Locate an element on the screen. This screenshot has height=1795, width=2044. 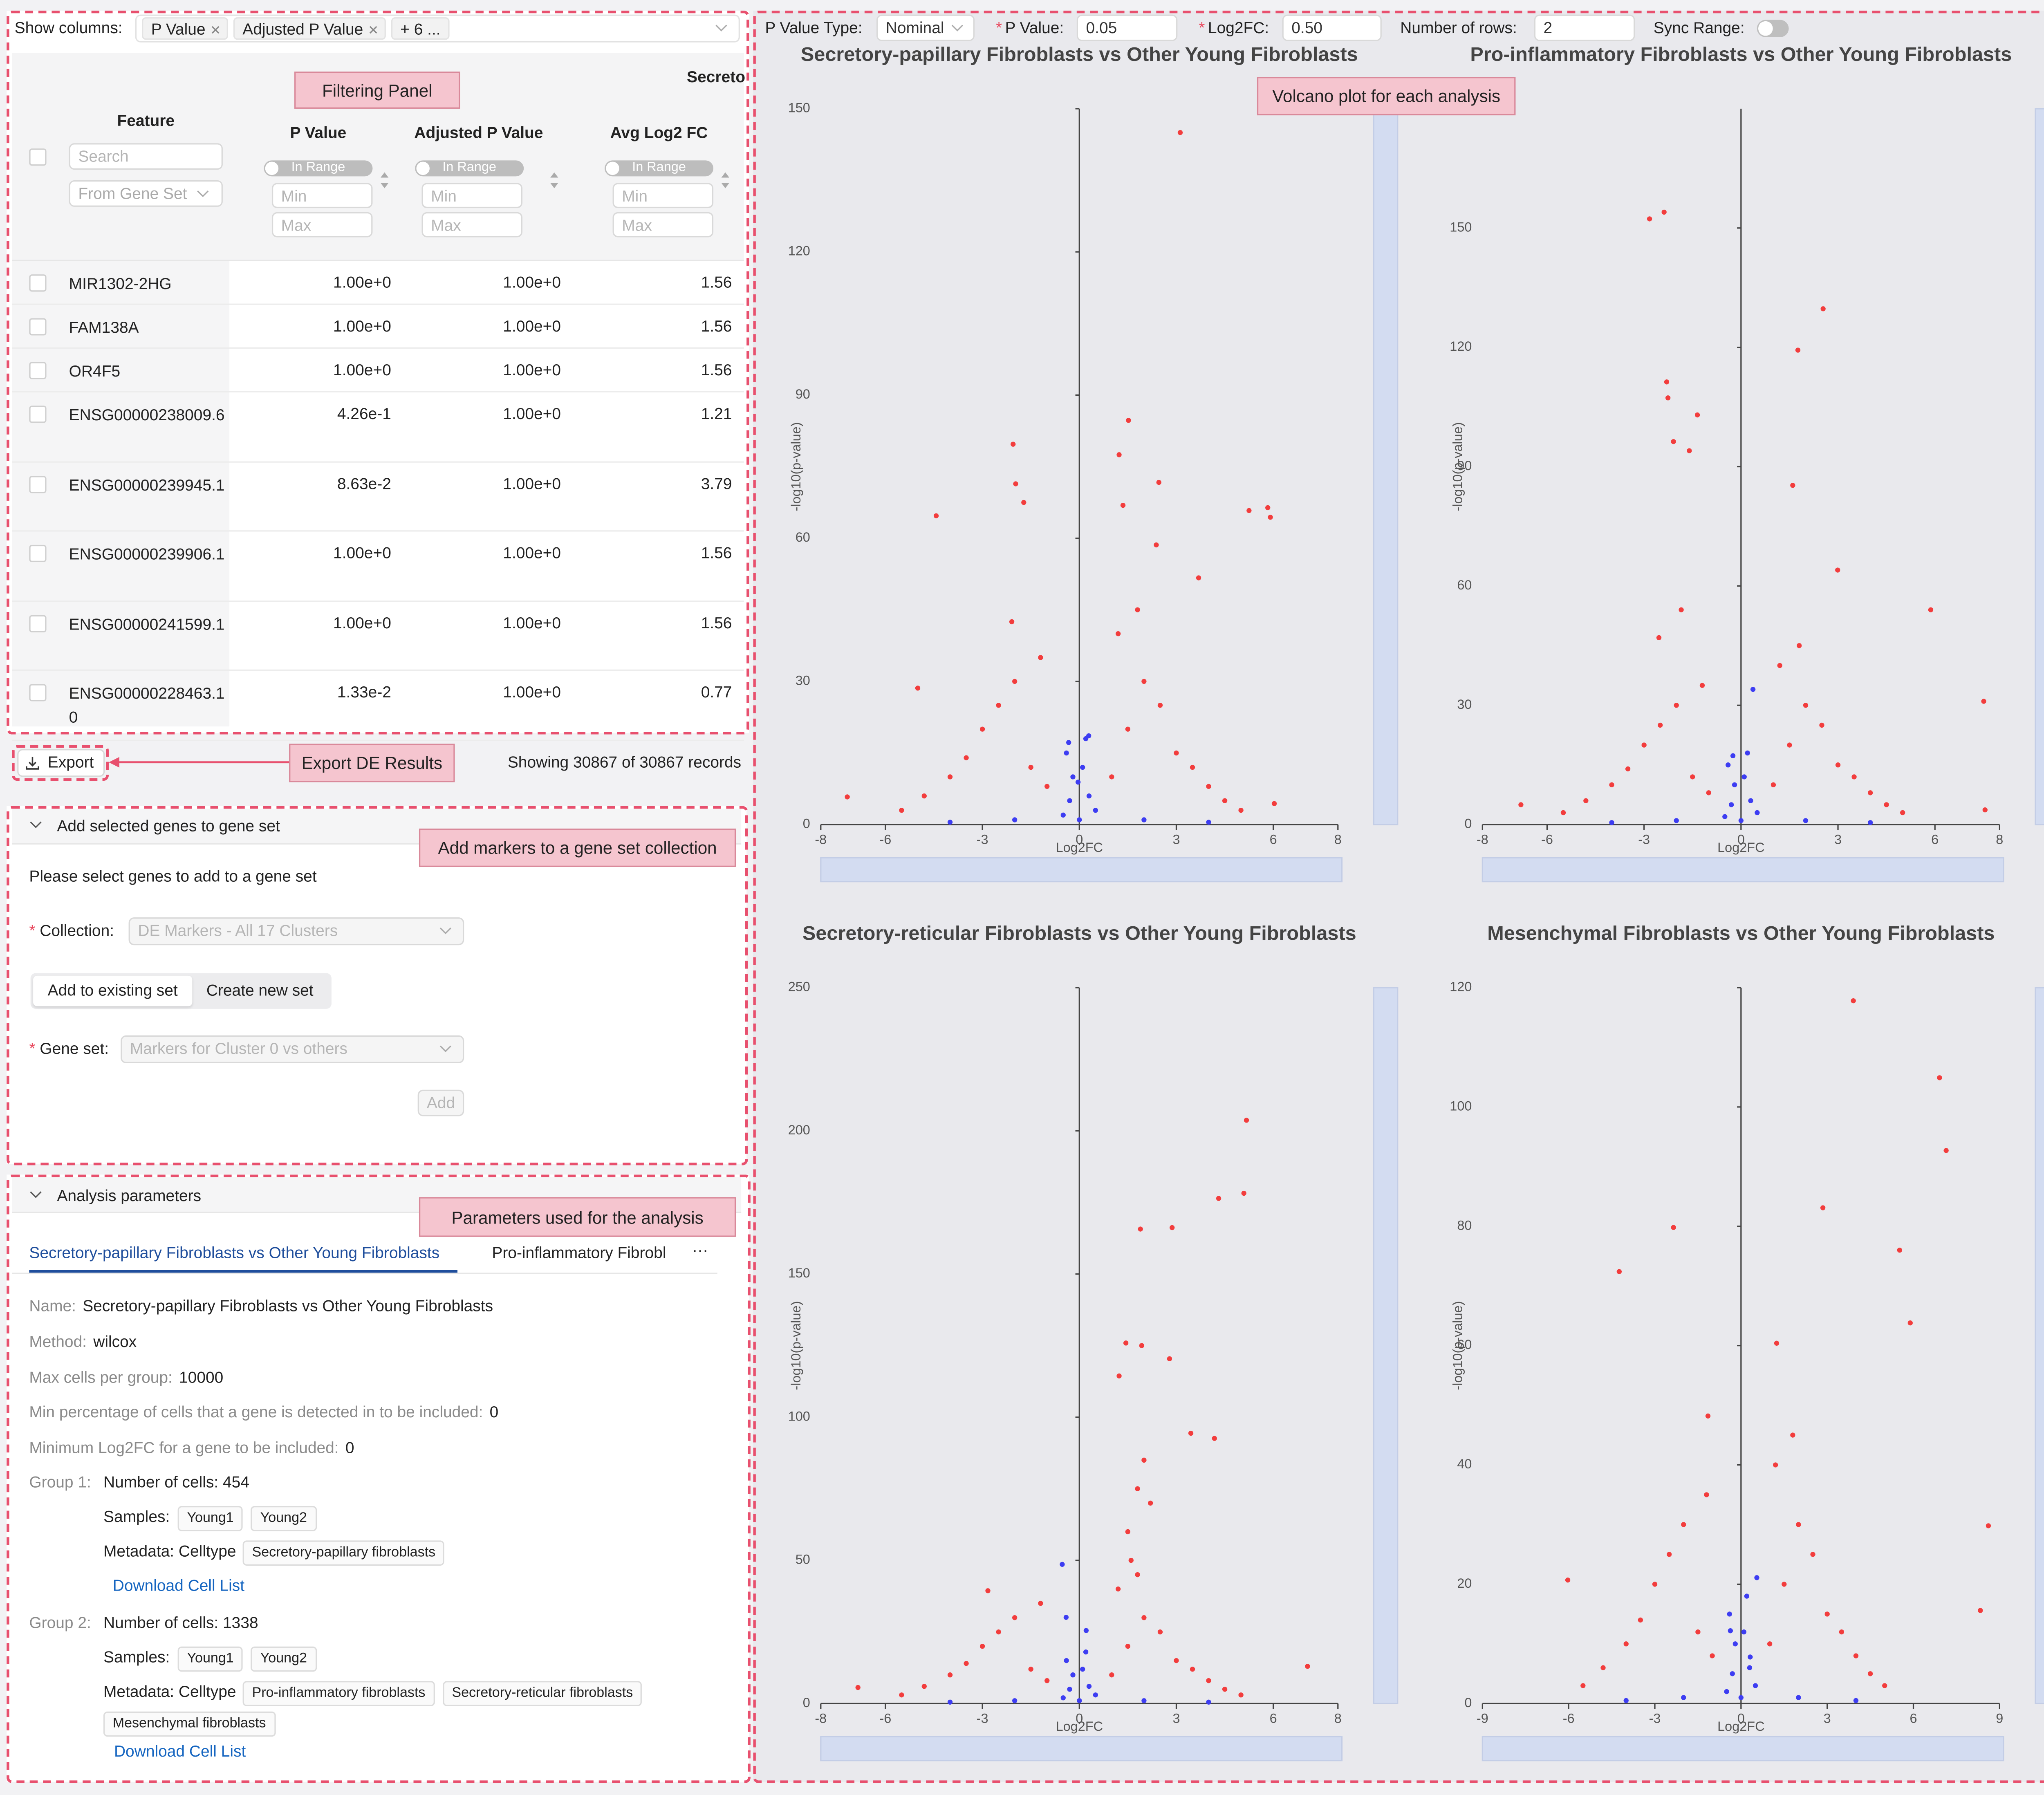
y-range-slider is located at coordinates (2039, 1345).